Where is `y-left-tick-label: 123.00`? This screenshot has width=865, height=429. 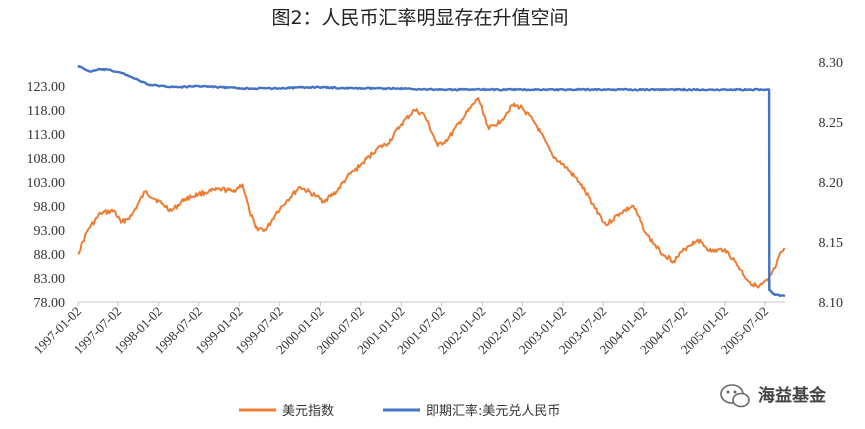 y-left-tick-label: 123.00 is located at coordinates (46, 87).